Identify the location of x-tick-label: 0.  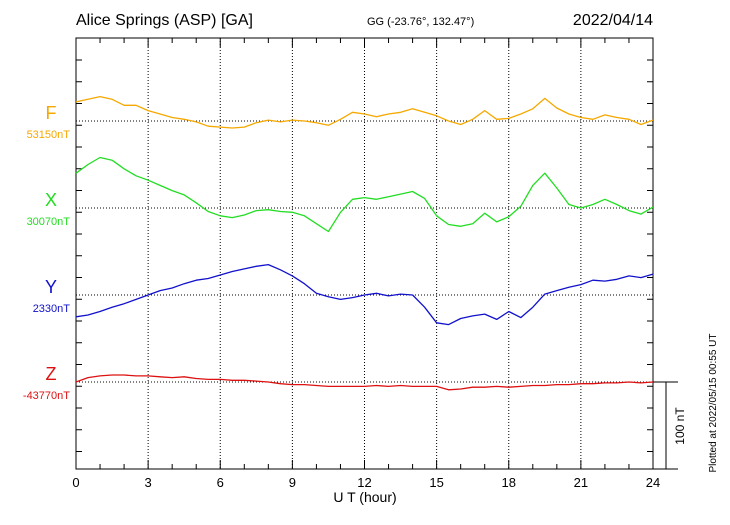
(75, 482).